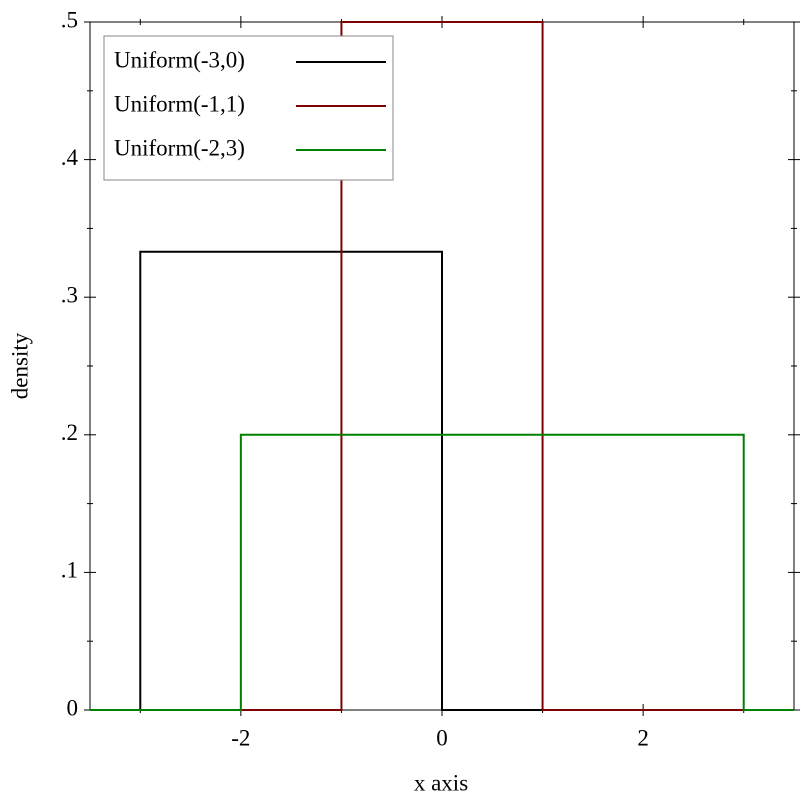 The image size is (812, 812). Describe the element at coordinates (643, 737) in the screenshot. I see `x-tick-label: 2` at that location.